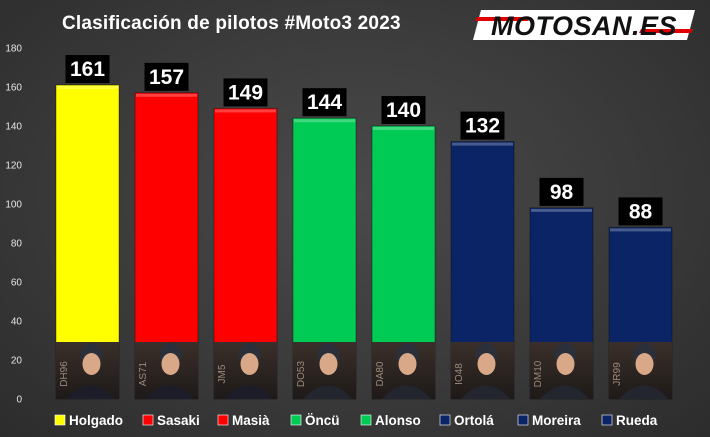 The image size is (710, 437). What do you see at coordinates (398, 420) in the screenshot?
I see `legend-label: Alonso` at bounding box center [398, 420].